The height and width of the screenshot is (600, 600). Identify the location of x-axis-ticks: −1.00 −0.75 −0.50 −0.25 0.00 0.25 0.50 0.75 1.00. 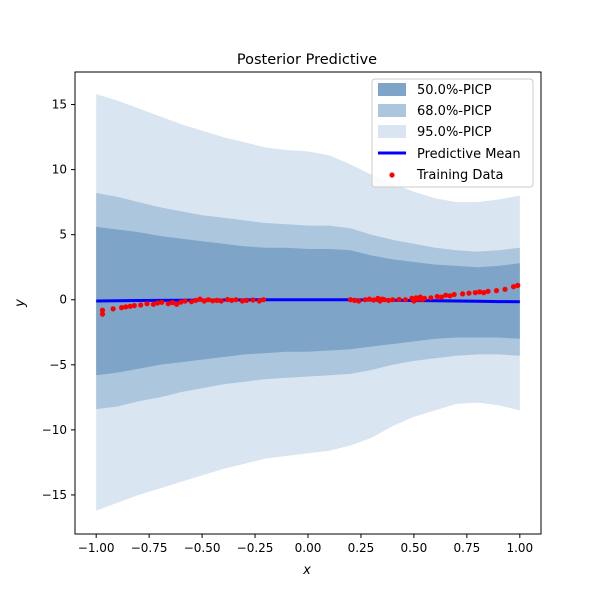
(305, 544).